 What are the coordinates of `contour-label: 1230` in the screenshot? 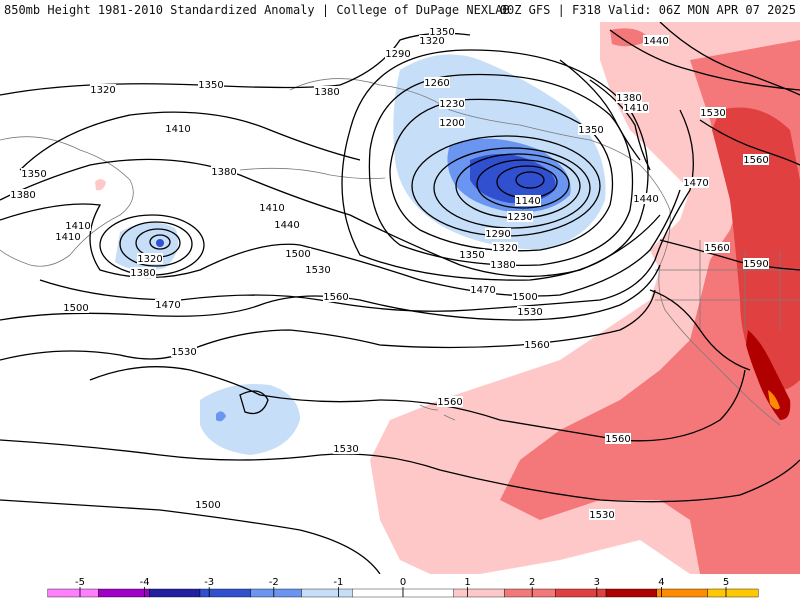 It's located at (519, 217).